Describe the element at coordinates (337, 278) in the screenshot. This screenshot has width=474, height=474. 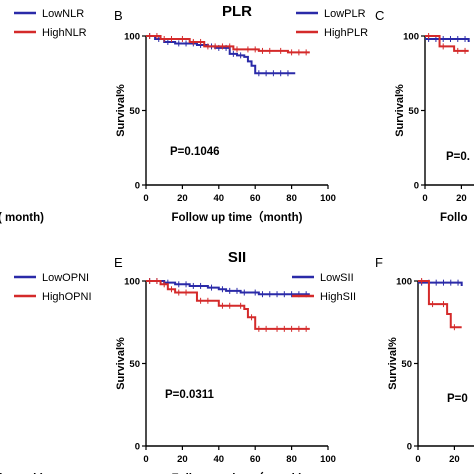
I see `legend-label: LowSII` at that location.